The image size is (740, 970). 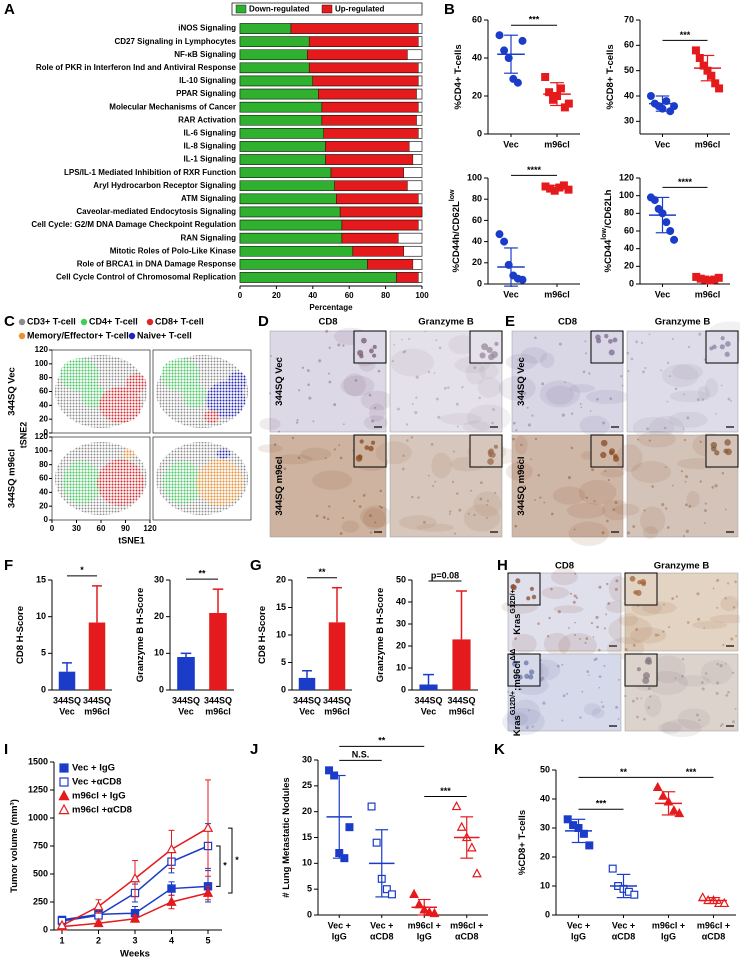 I want to click on x-tick-label: m96cl +, so click(x=466, y=925).